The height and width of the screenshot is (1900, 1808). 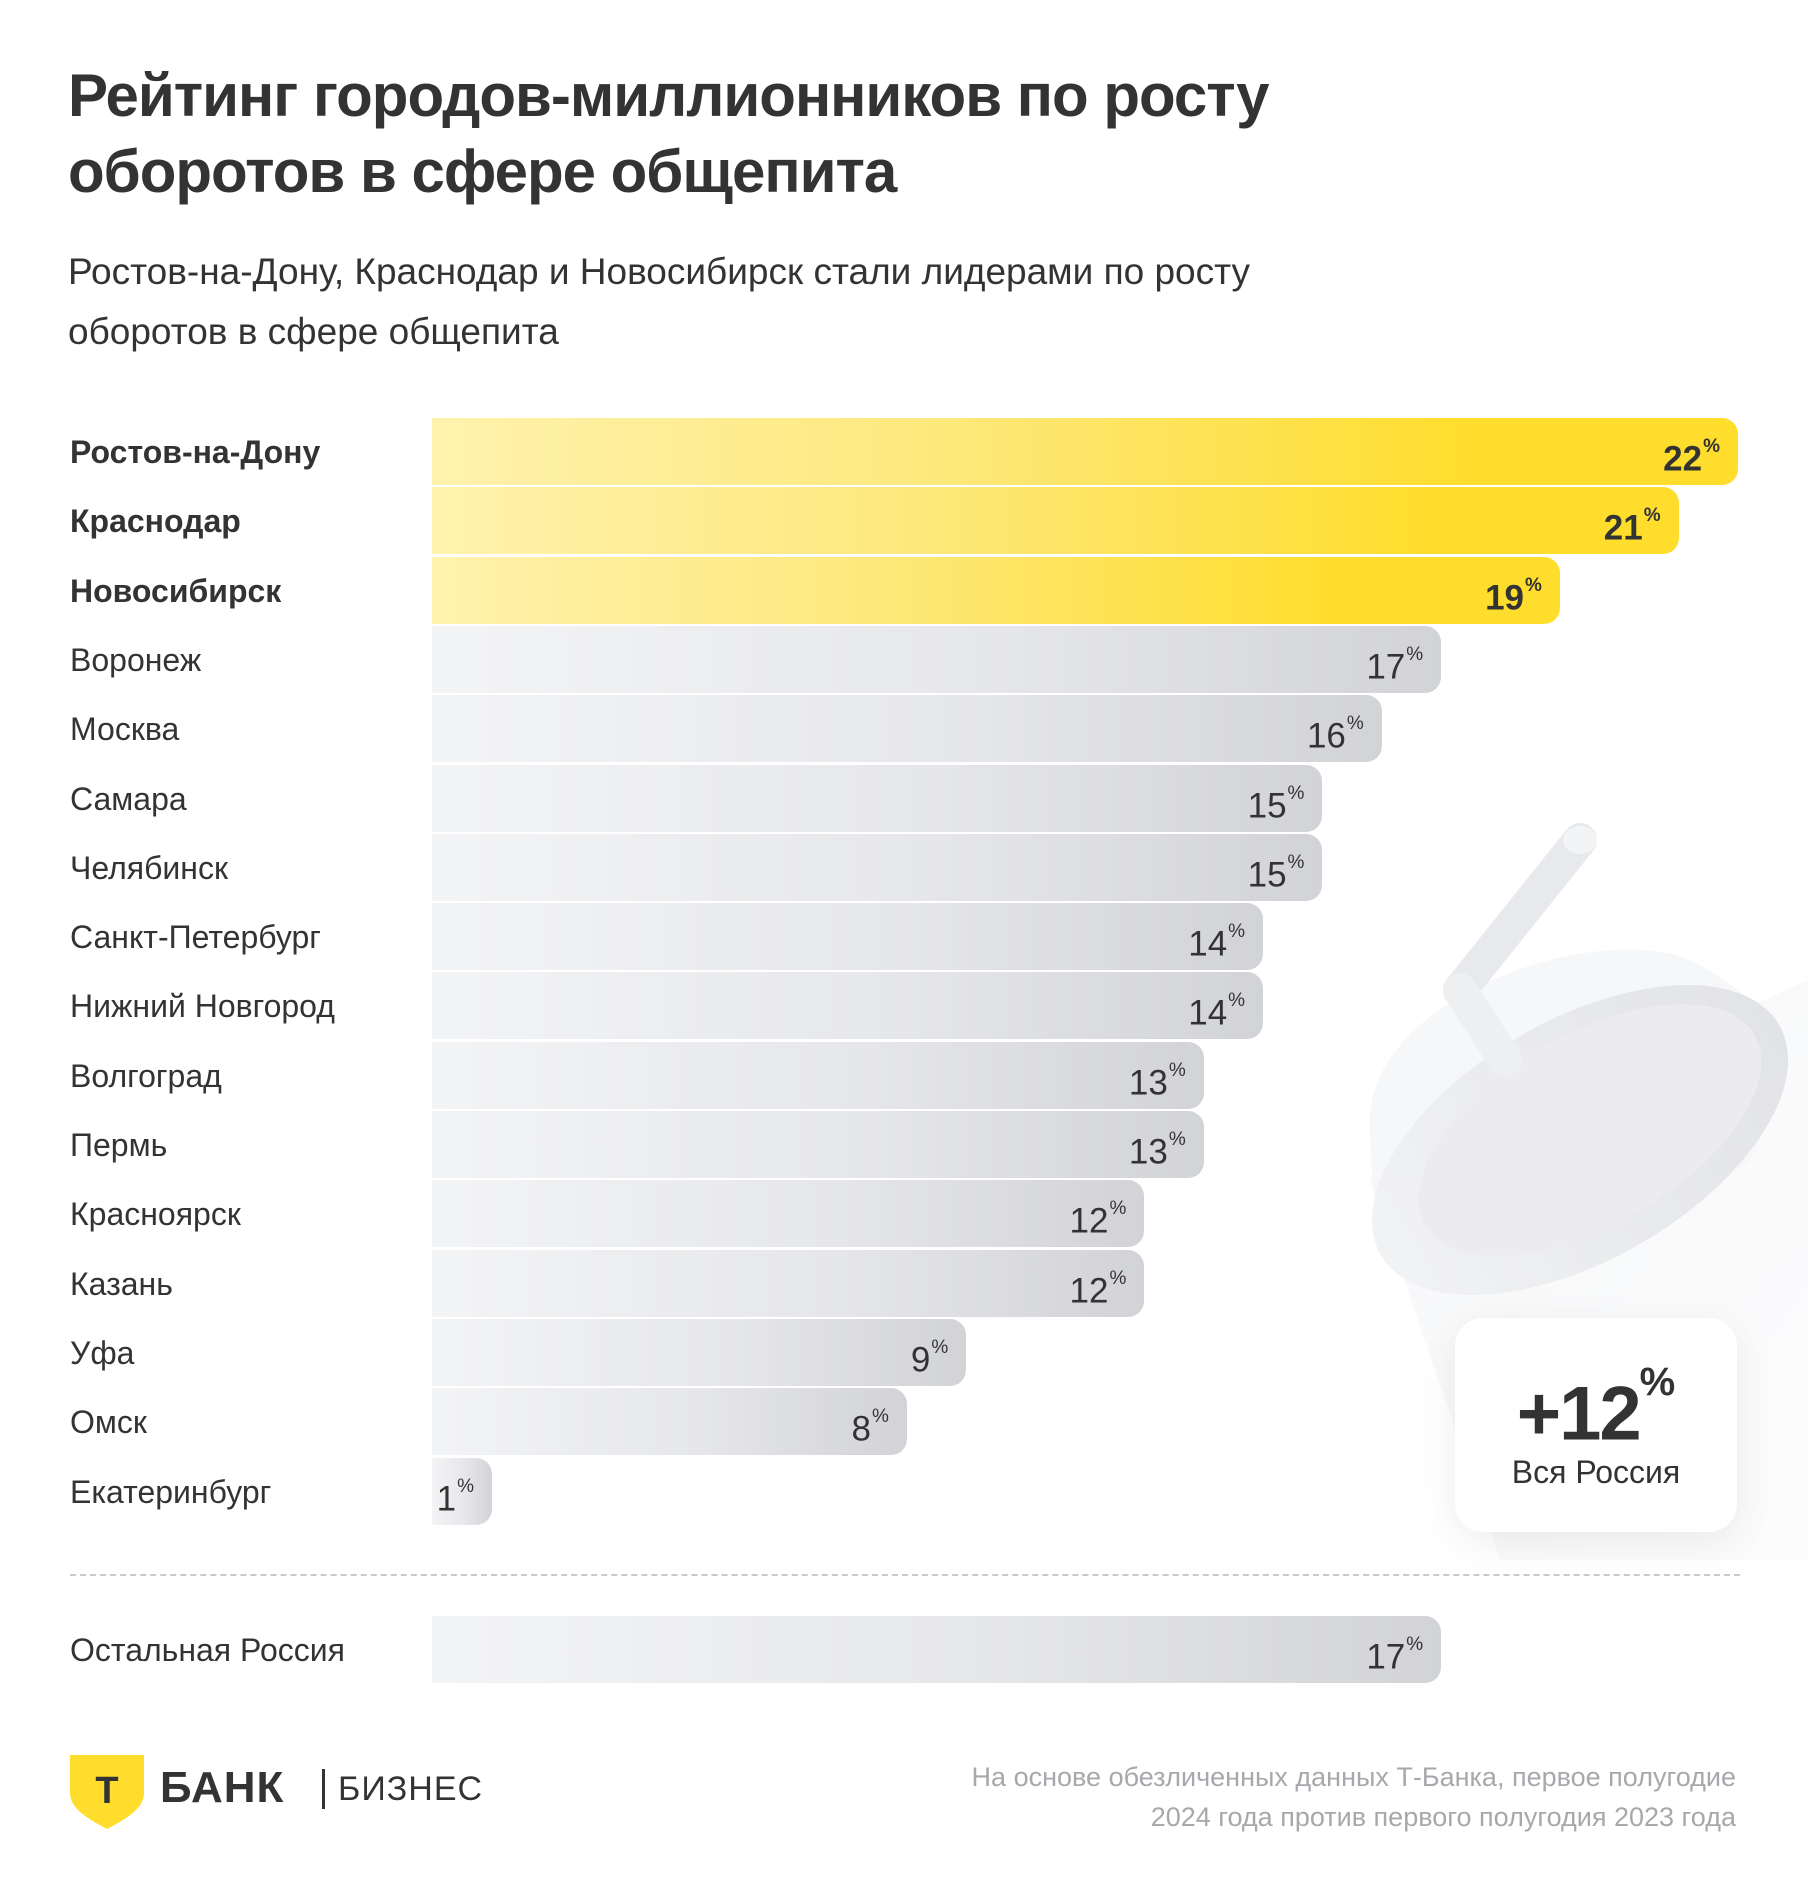 What do you see at coordinates (323, 1789) in the screenshot?
I see `logo-separator` at bounding box center [323, 1789].